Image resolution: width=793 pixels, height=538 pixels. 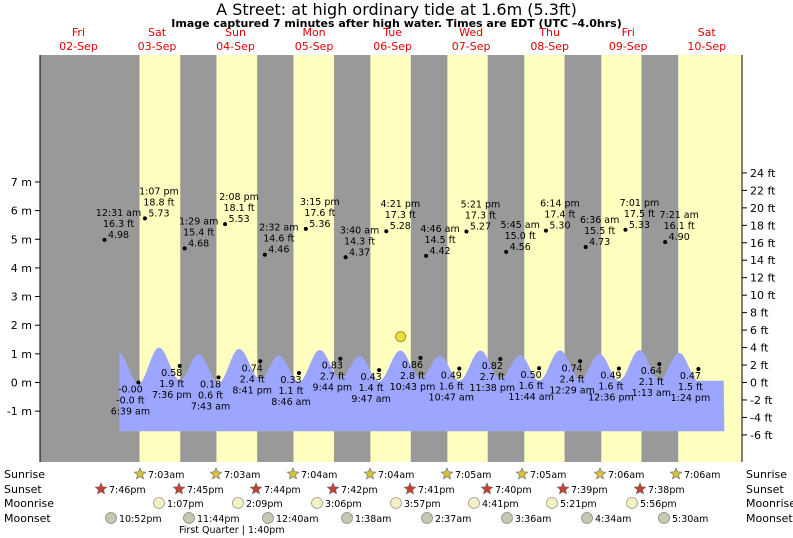 I want to click on sunrise-time: 7:05am, so click(x=473, y=475).